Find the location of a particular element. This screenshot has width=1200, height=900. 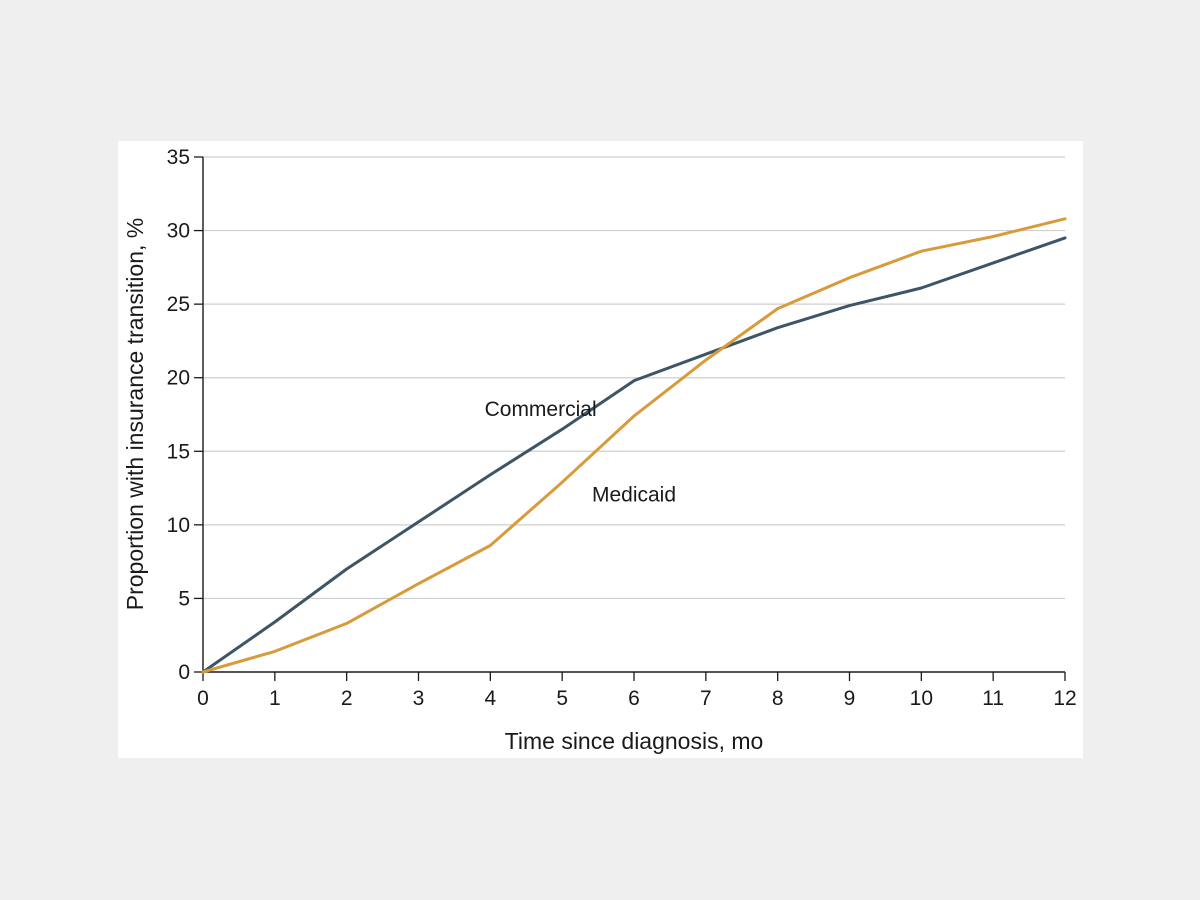

y-tick-label-20: 20 is located at coordinates (178, 378).